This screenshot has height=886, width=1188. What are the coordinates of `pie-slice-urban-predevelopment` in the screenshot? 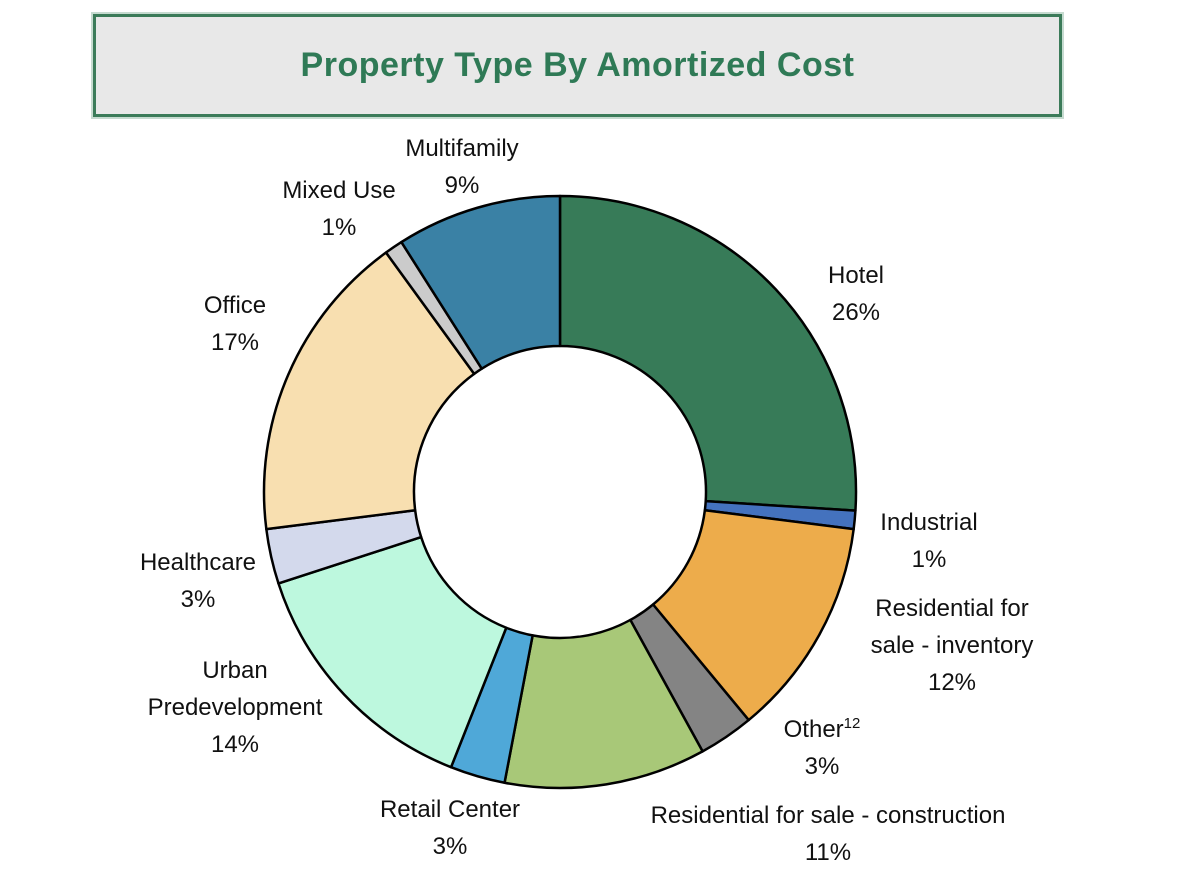 It's located at (392, 652).